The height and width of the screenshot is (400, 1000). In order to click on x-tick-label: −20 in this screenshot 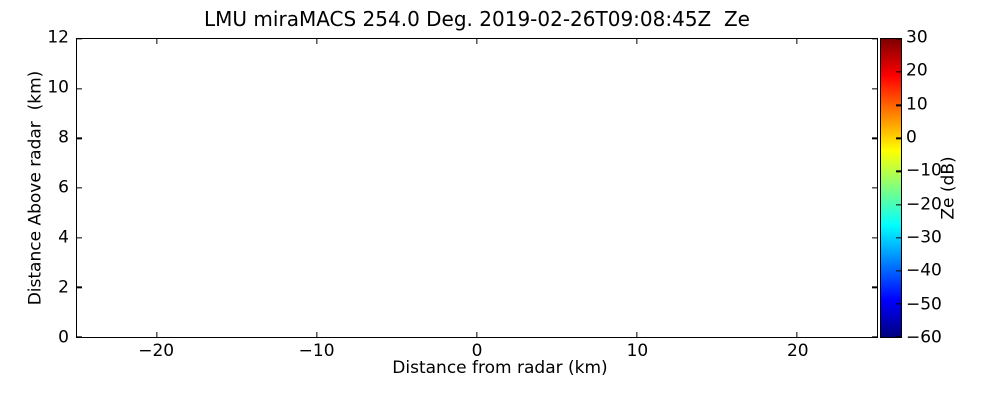, I will do `click(156, 351)`.